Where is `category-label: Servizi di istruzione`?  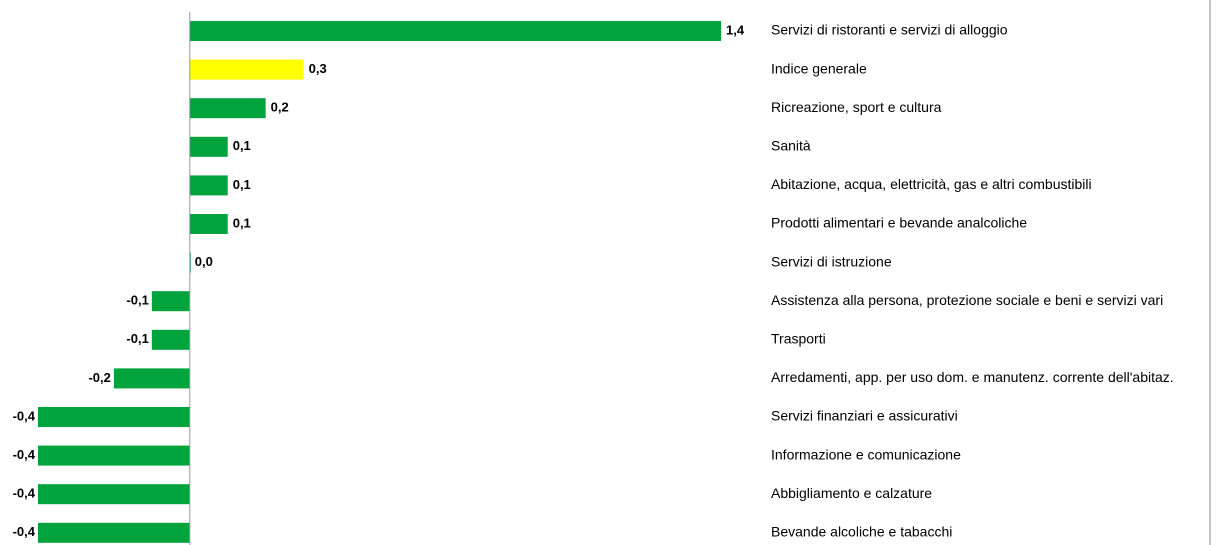 category-label: Servizi di istruzione is located at coordinates (831, 261).